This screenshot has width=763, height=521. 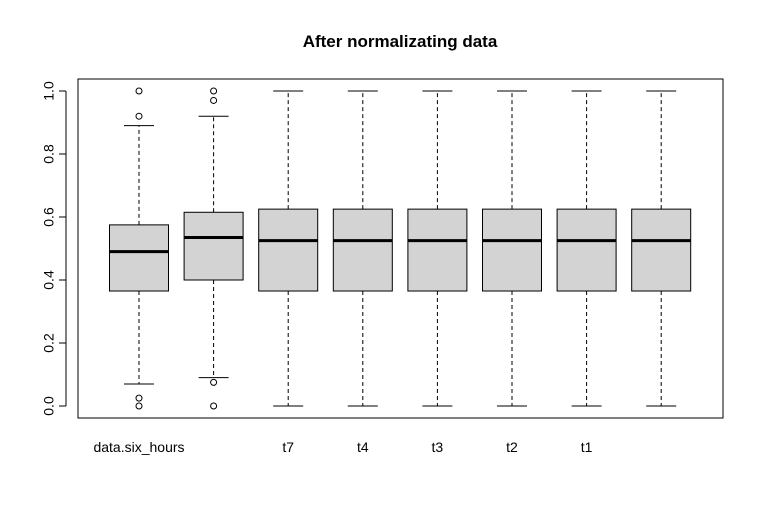 I want to click on x-tick-label: data.six_hours, so click(x=138, y=447).